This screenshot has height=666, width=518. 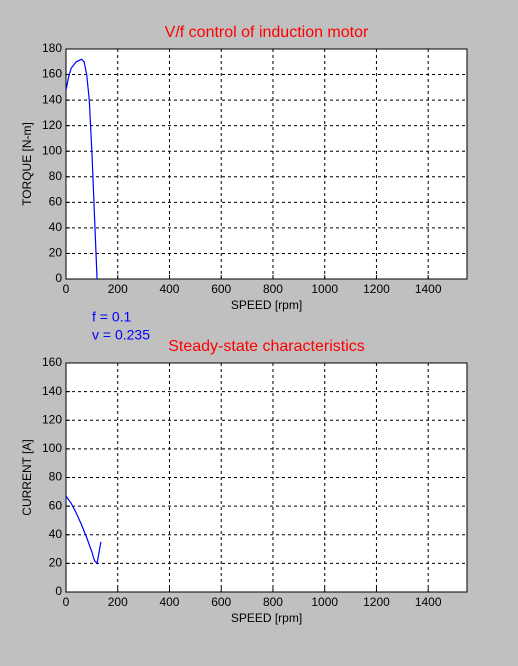 What do you see at coordinates (52, 48) in the screenshot?
I see `y-tick-label: 180` at bounding box center [52, 48].